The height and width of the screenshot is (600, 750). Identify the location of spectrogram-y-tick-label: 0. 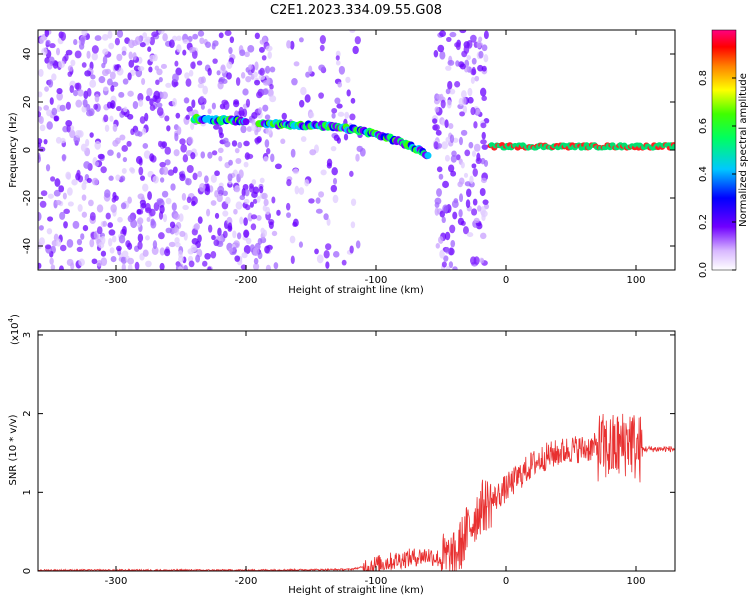
(27, 150).